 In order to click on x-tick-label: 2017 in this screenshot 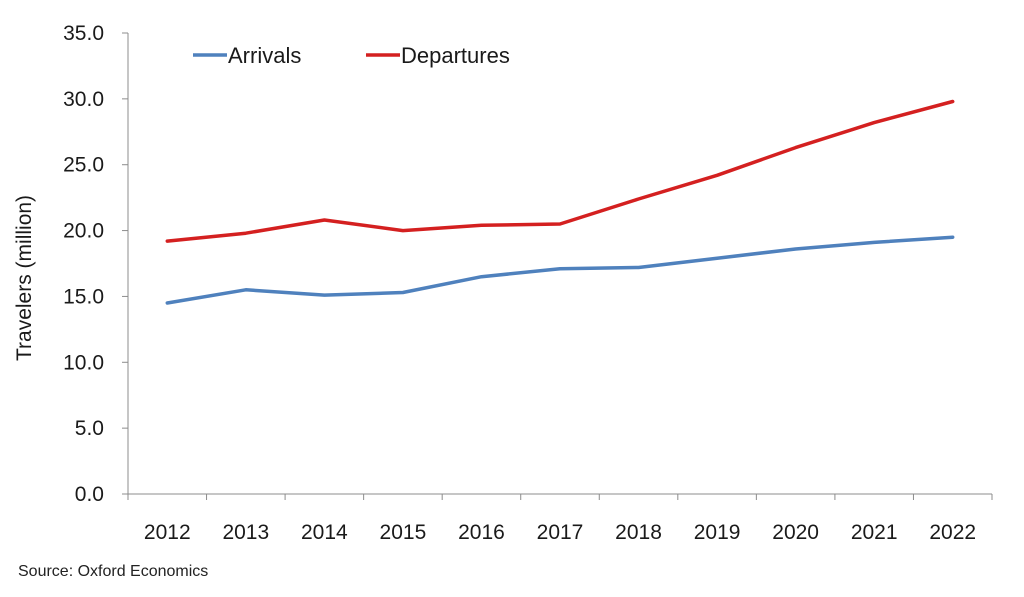, I will do `click(560, 532)`.